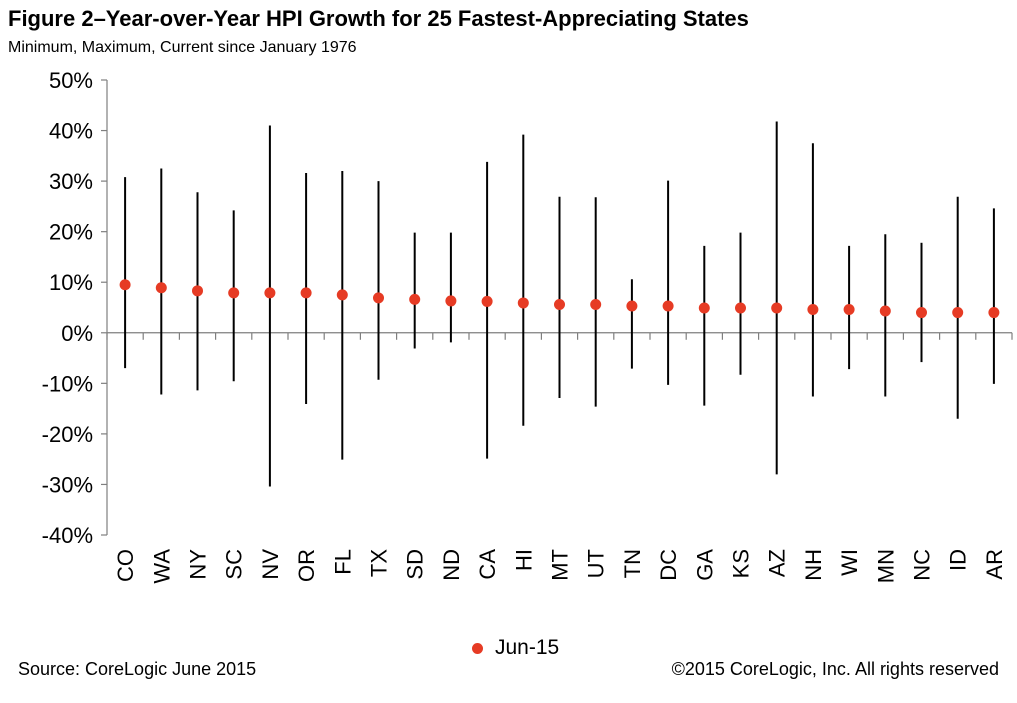 The image size is (1017, 703). I want to click on x-tick-label: NH, so click(813, 565).